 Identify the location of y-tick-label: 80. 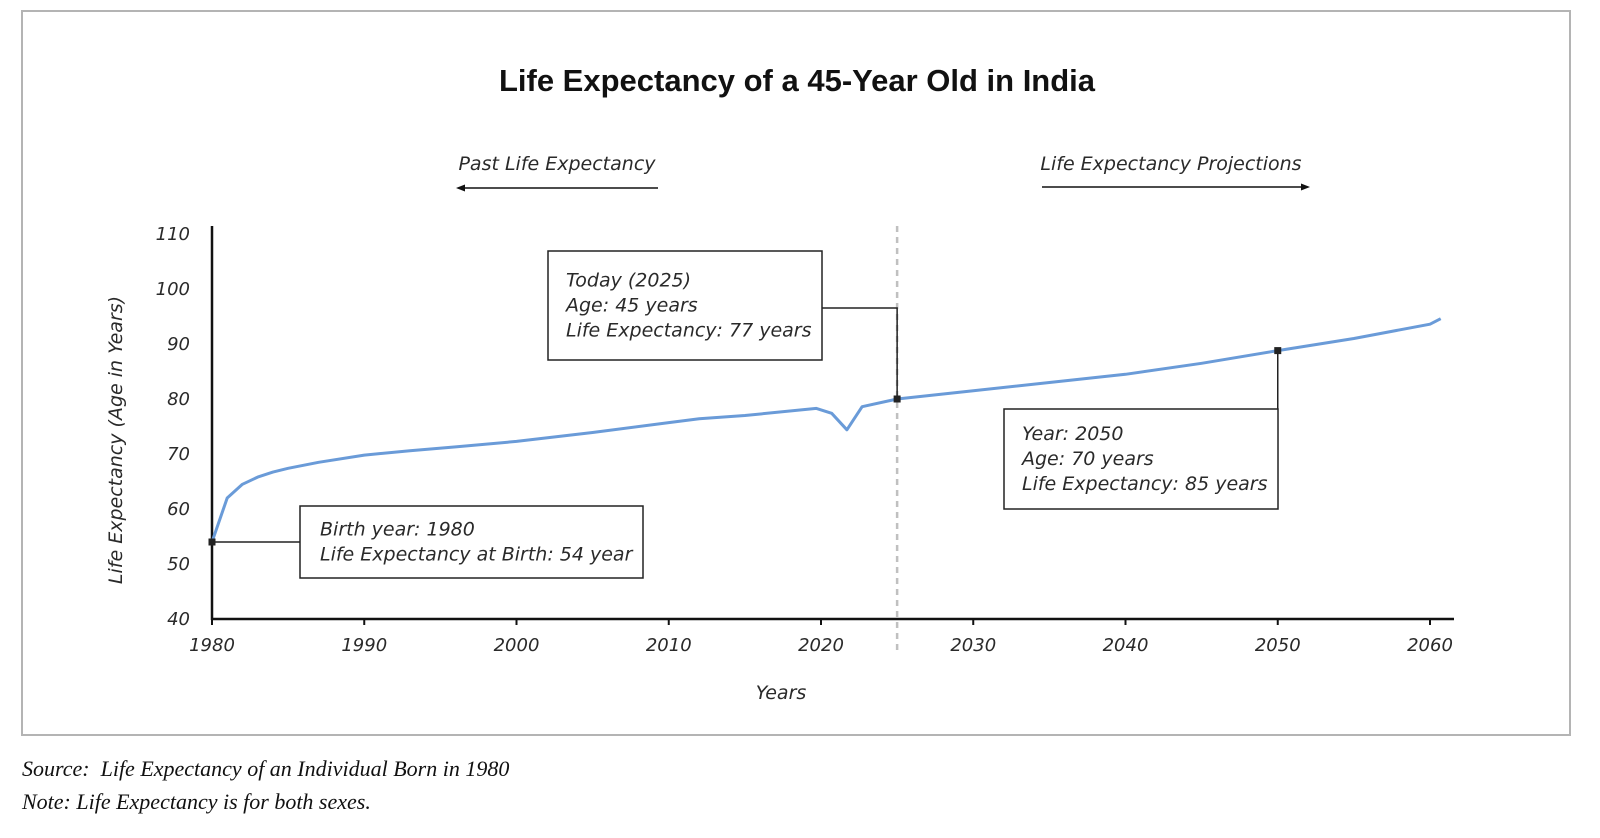
(178, 399).